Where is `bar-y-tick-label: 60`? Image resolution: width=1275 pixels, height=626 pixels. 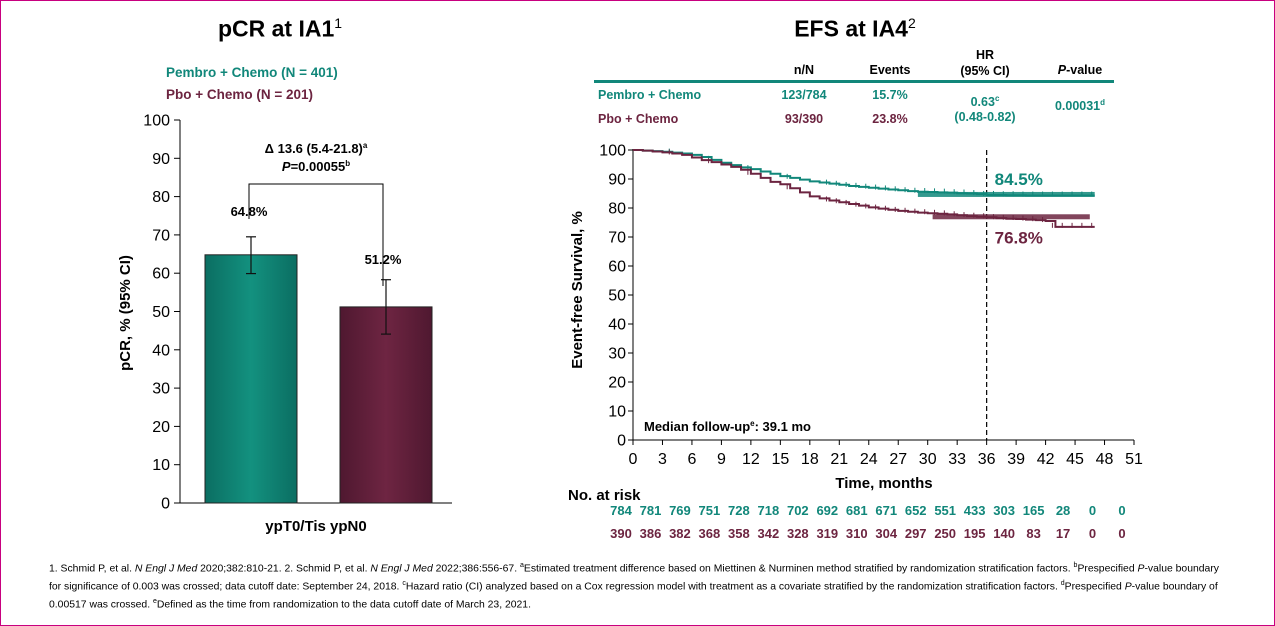
bar-y-tick-label: 60 is located at coordinates (161, 274).